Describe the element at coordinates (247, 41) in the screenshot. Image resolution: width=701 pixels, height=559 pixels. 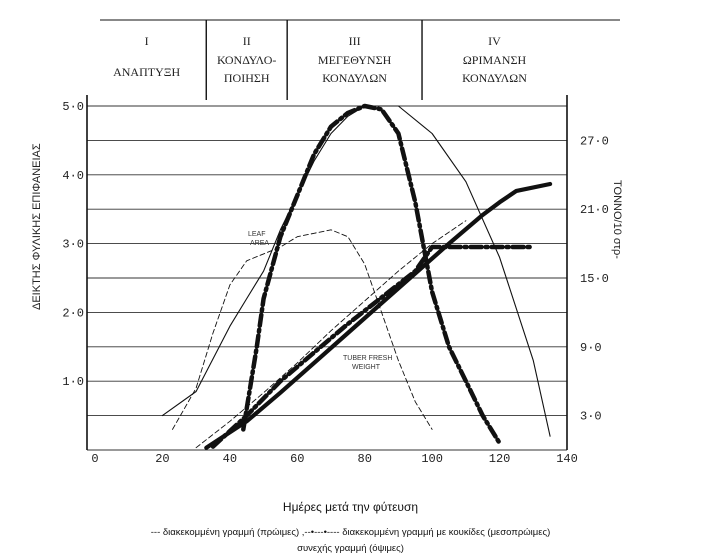
I see `stage-2-number: II` at that location.